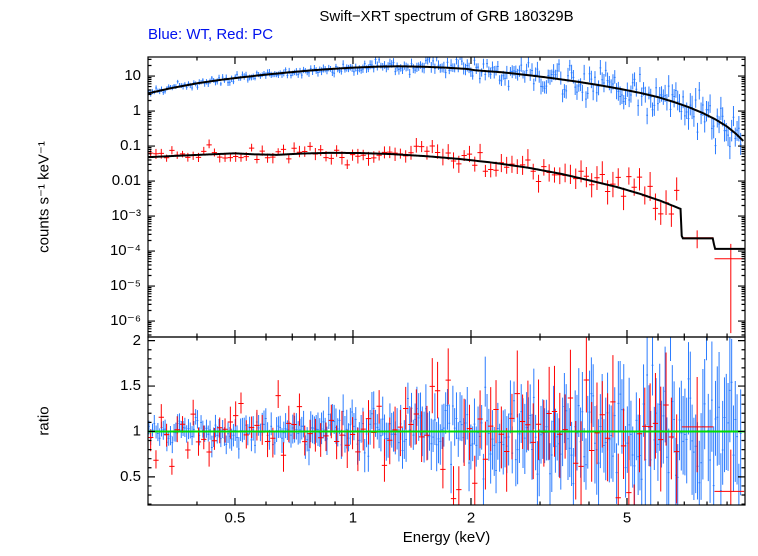 The image size is (758, 556). Describe the element at coordinates (44, 197) in the screenshot. I see `y-axis-label-counts: counts s⁻¹ keV⁻¹` at that location.